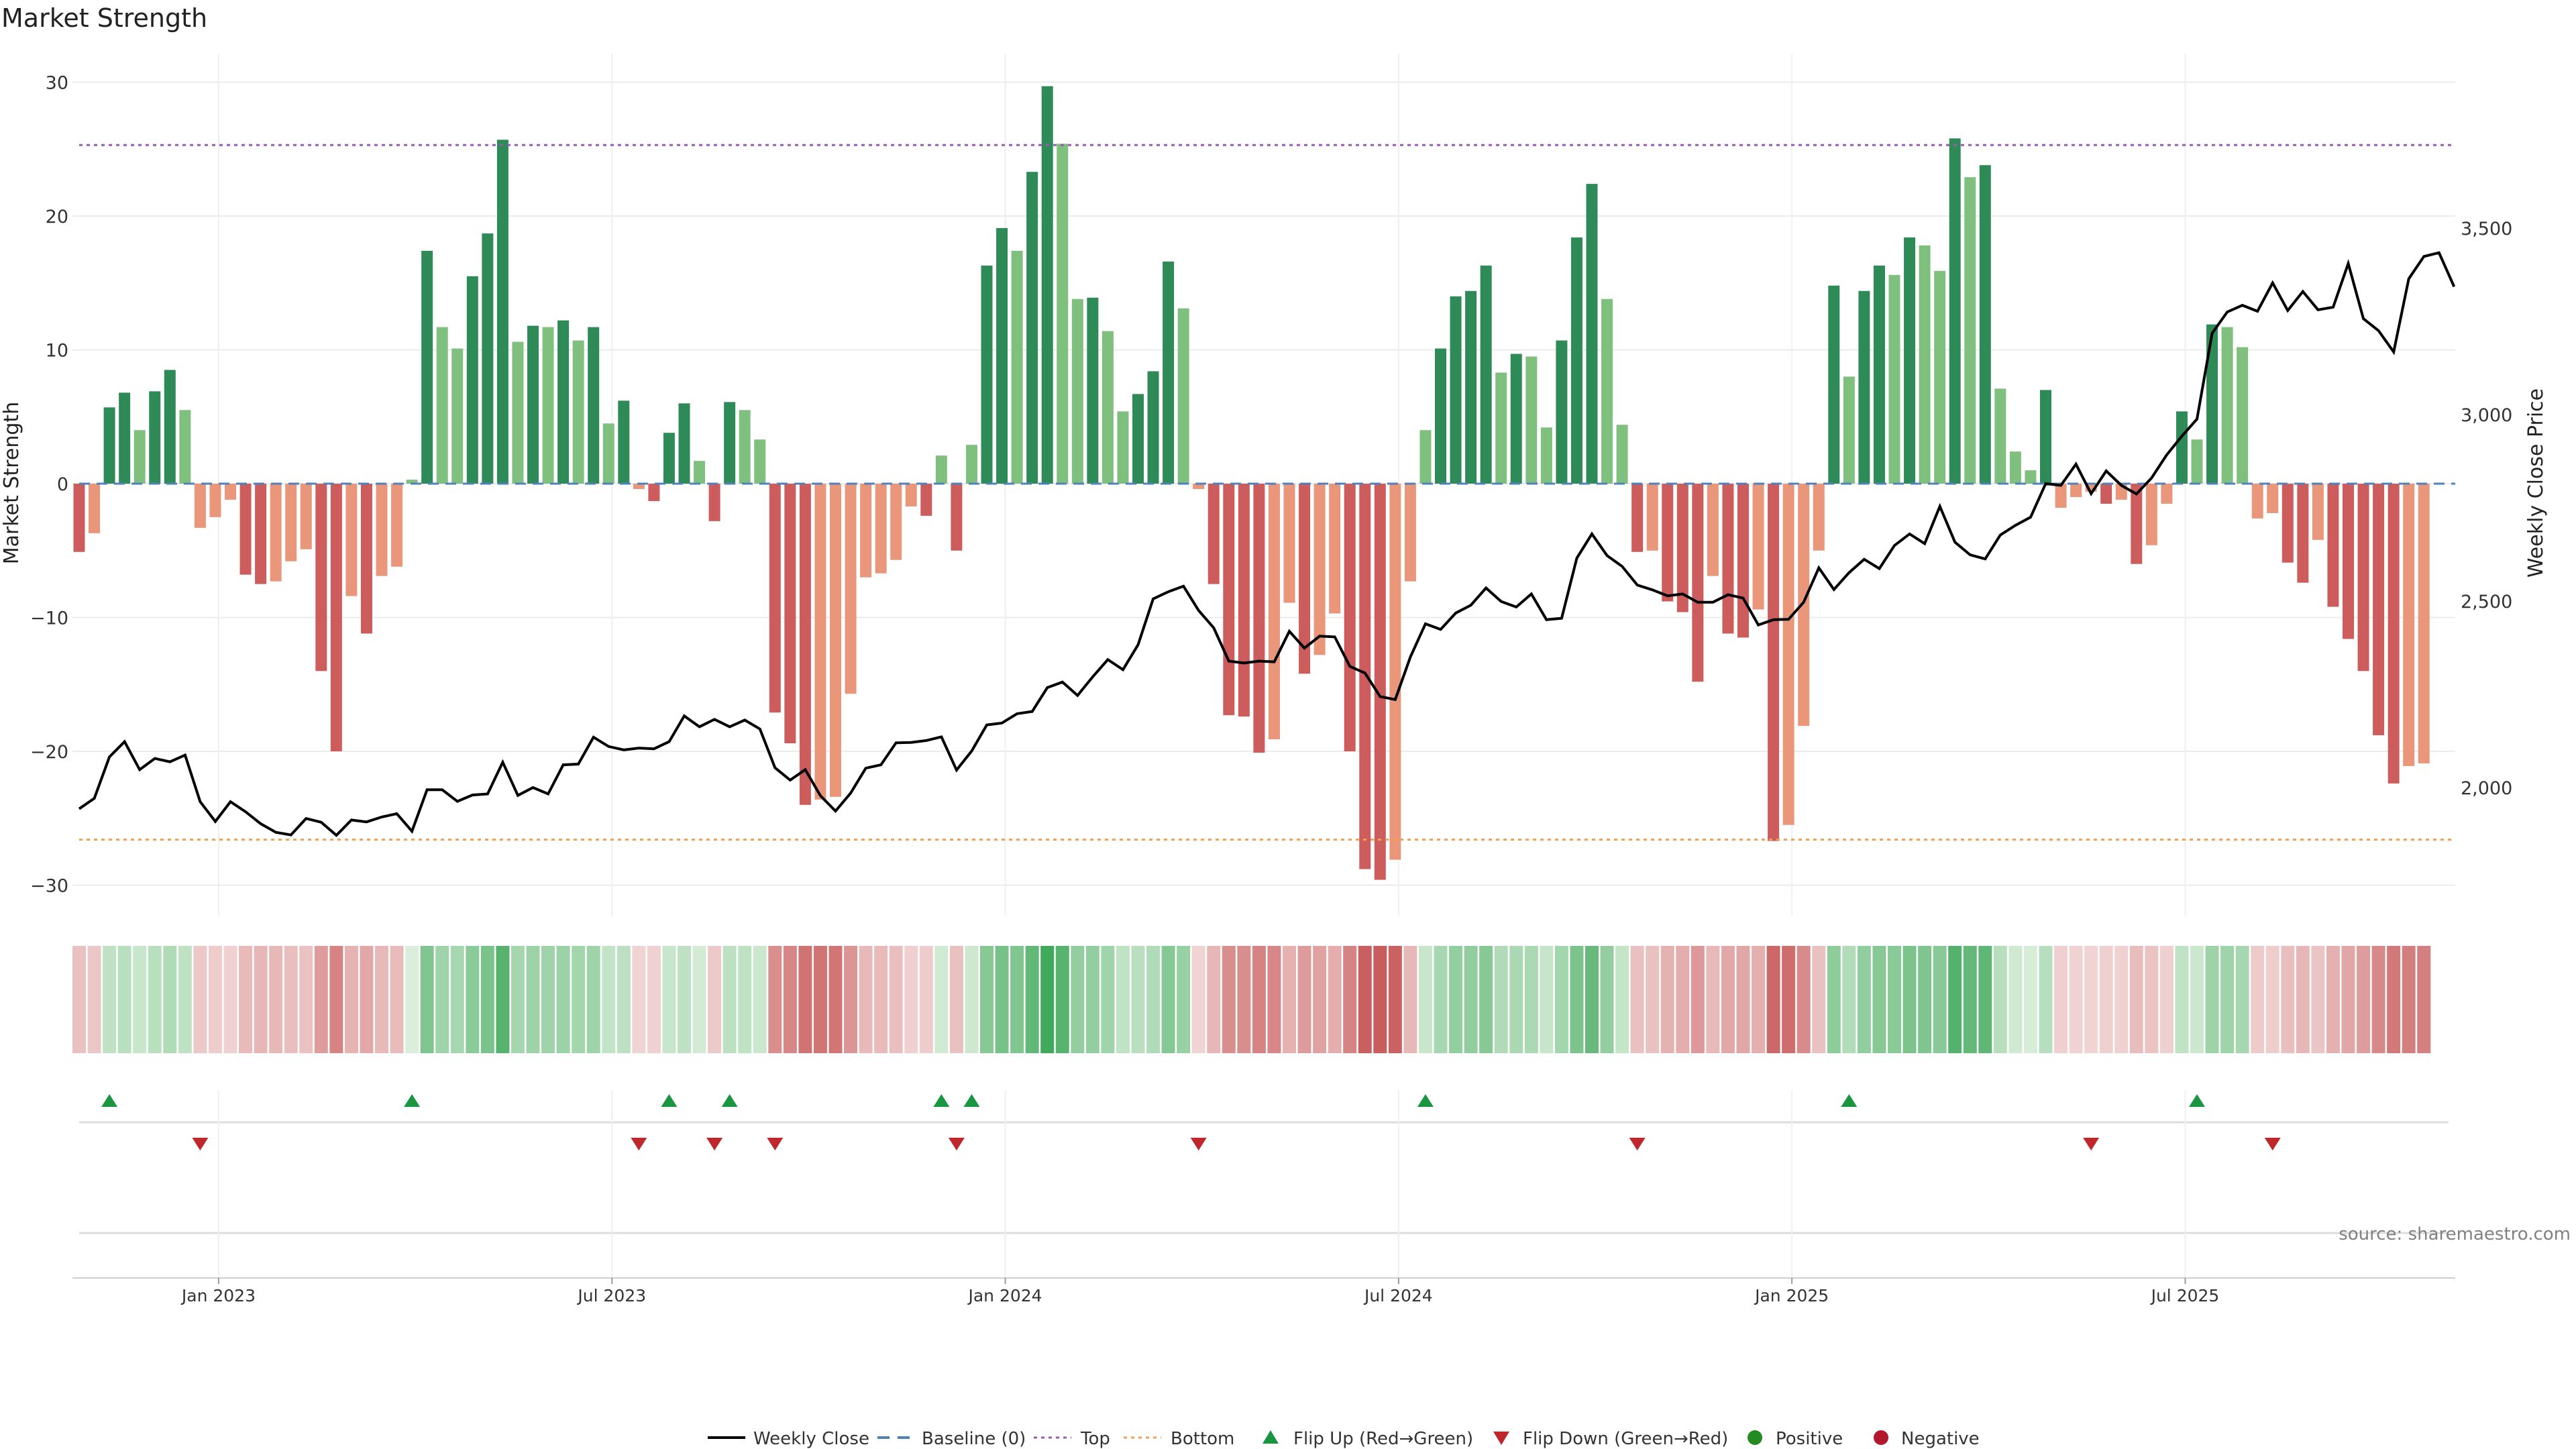  What do you see at coordinates (57, 83) in the screenshot?
I see `left-tick-label: 30` at bounding box center [57, 83].